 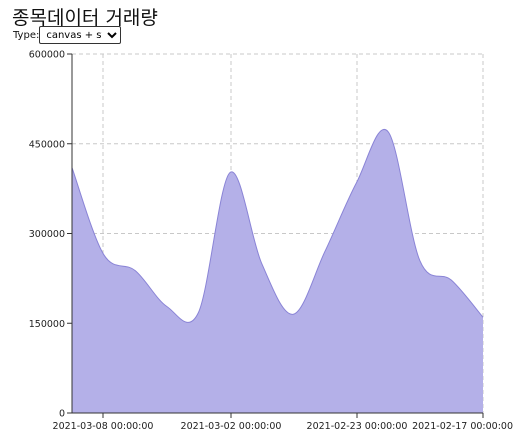 I want to click on x-tick-label: 2021-03-08 00:00:00, so click(x=103, y=426).